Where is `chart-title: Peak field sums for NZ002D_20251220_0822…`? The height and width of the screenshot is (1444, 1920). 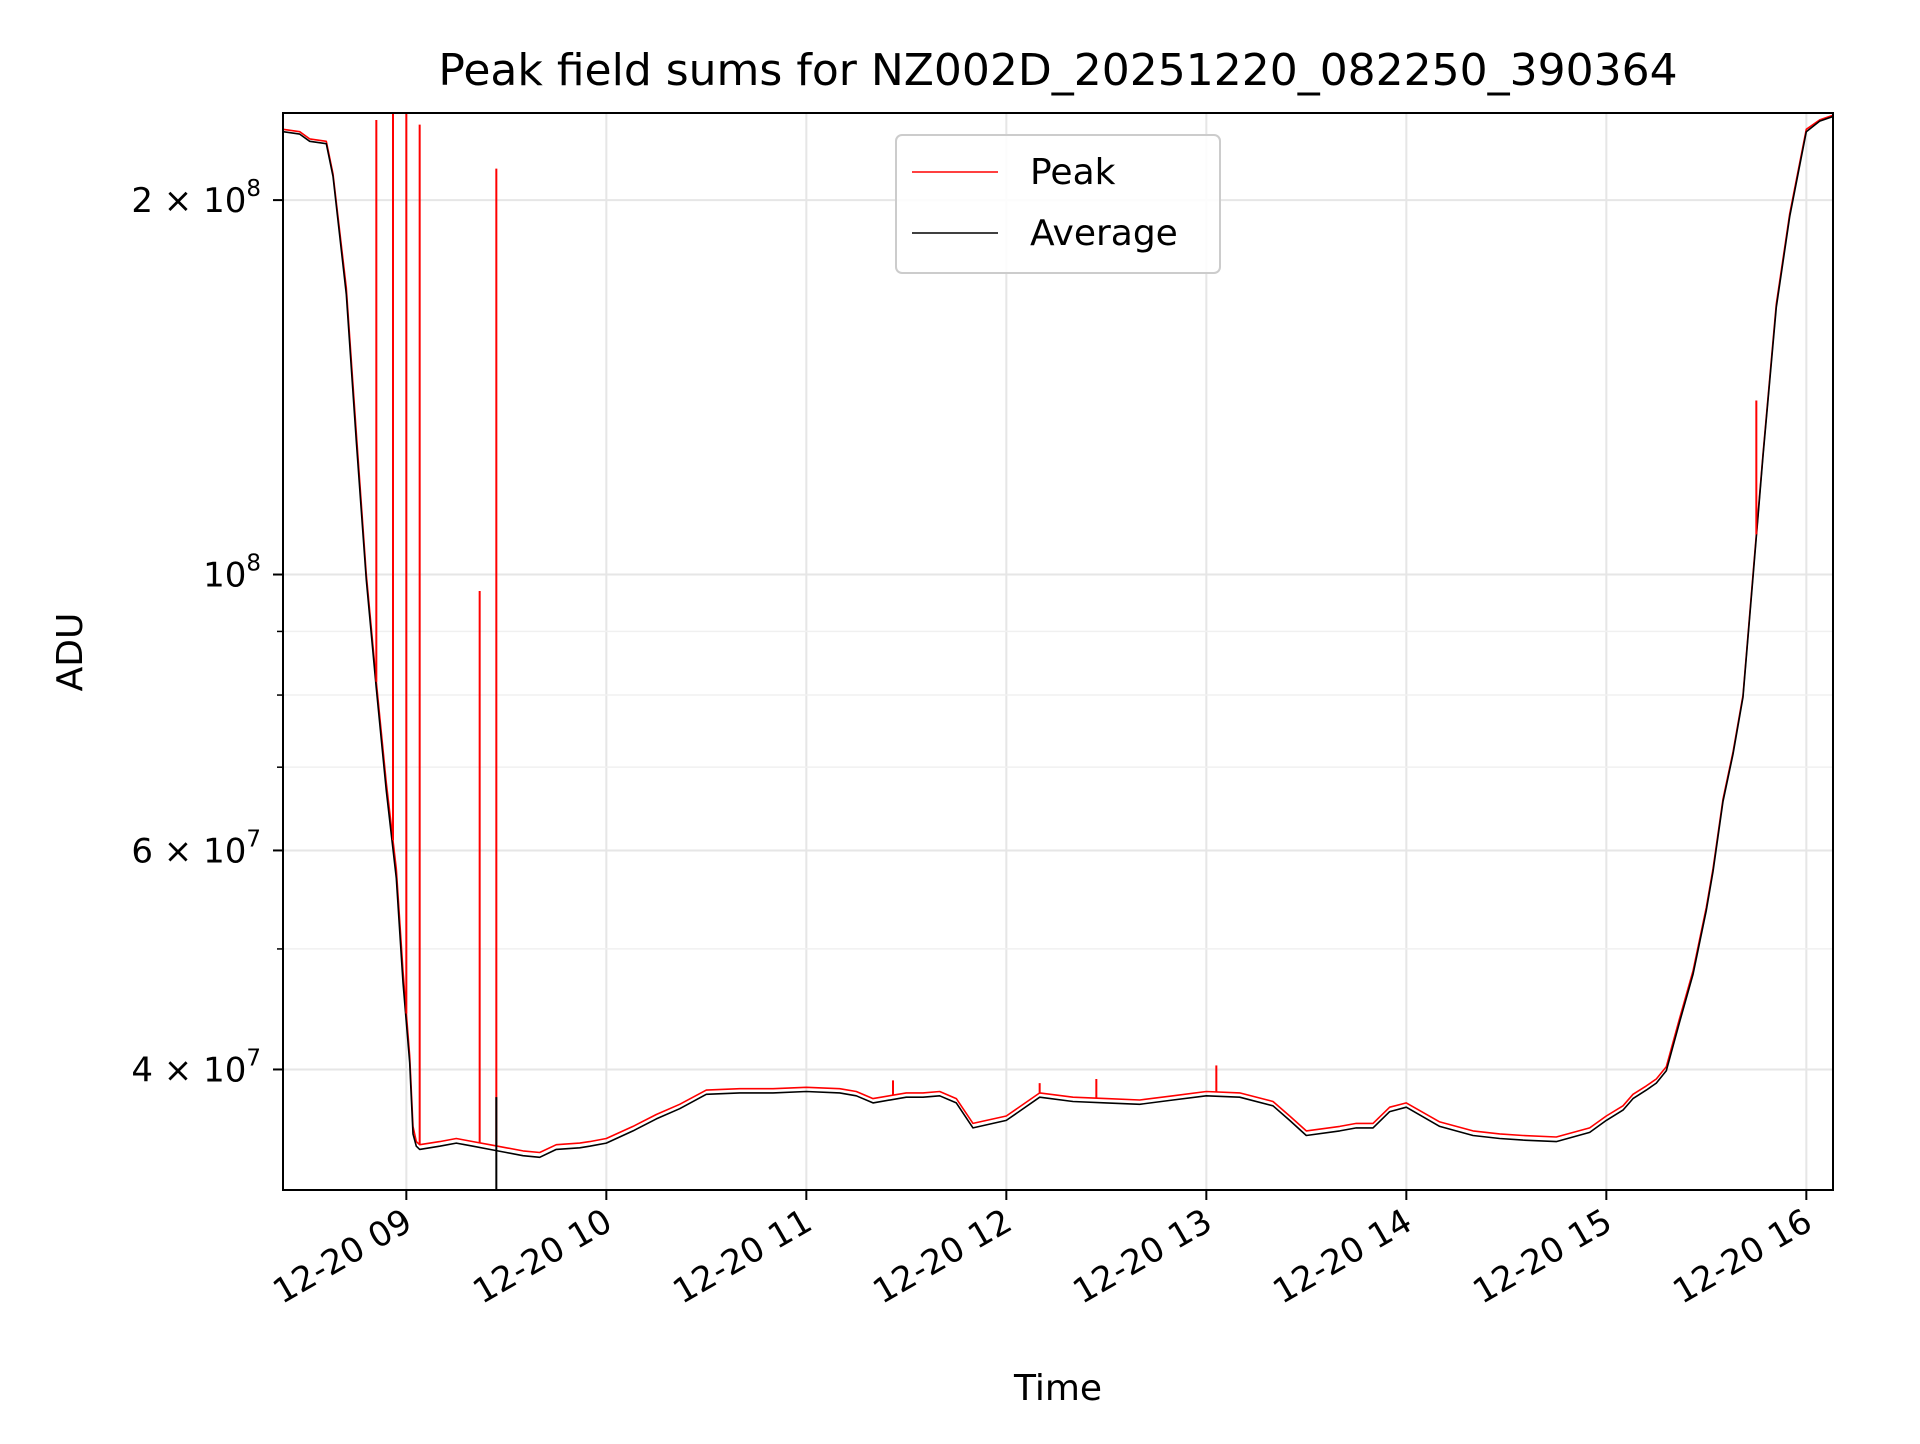
chart-title: Peak field sums for NZ002D_20251220_0822… is located at coordinates (1057, 70).